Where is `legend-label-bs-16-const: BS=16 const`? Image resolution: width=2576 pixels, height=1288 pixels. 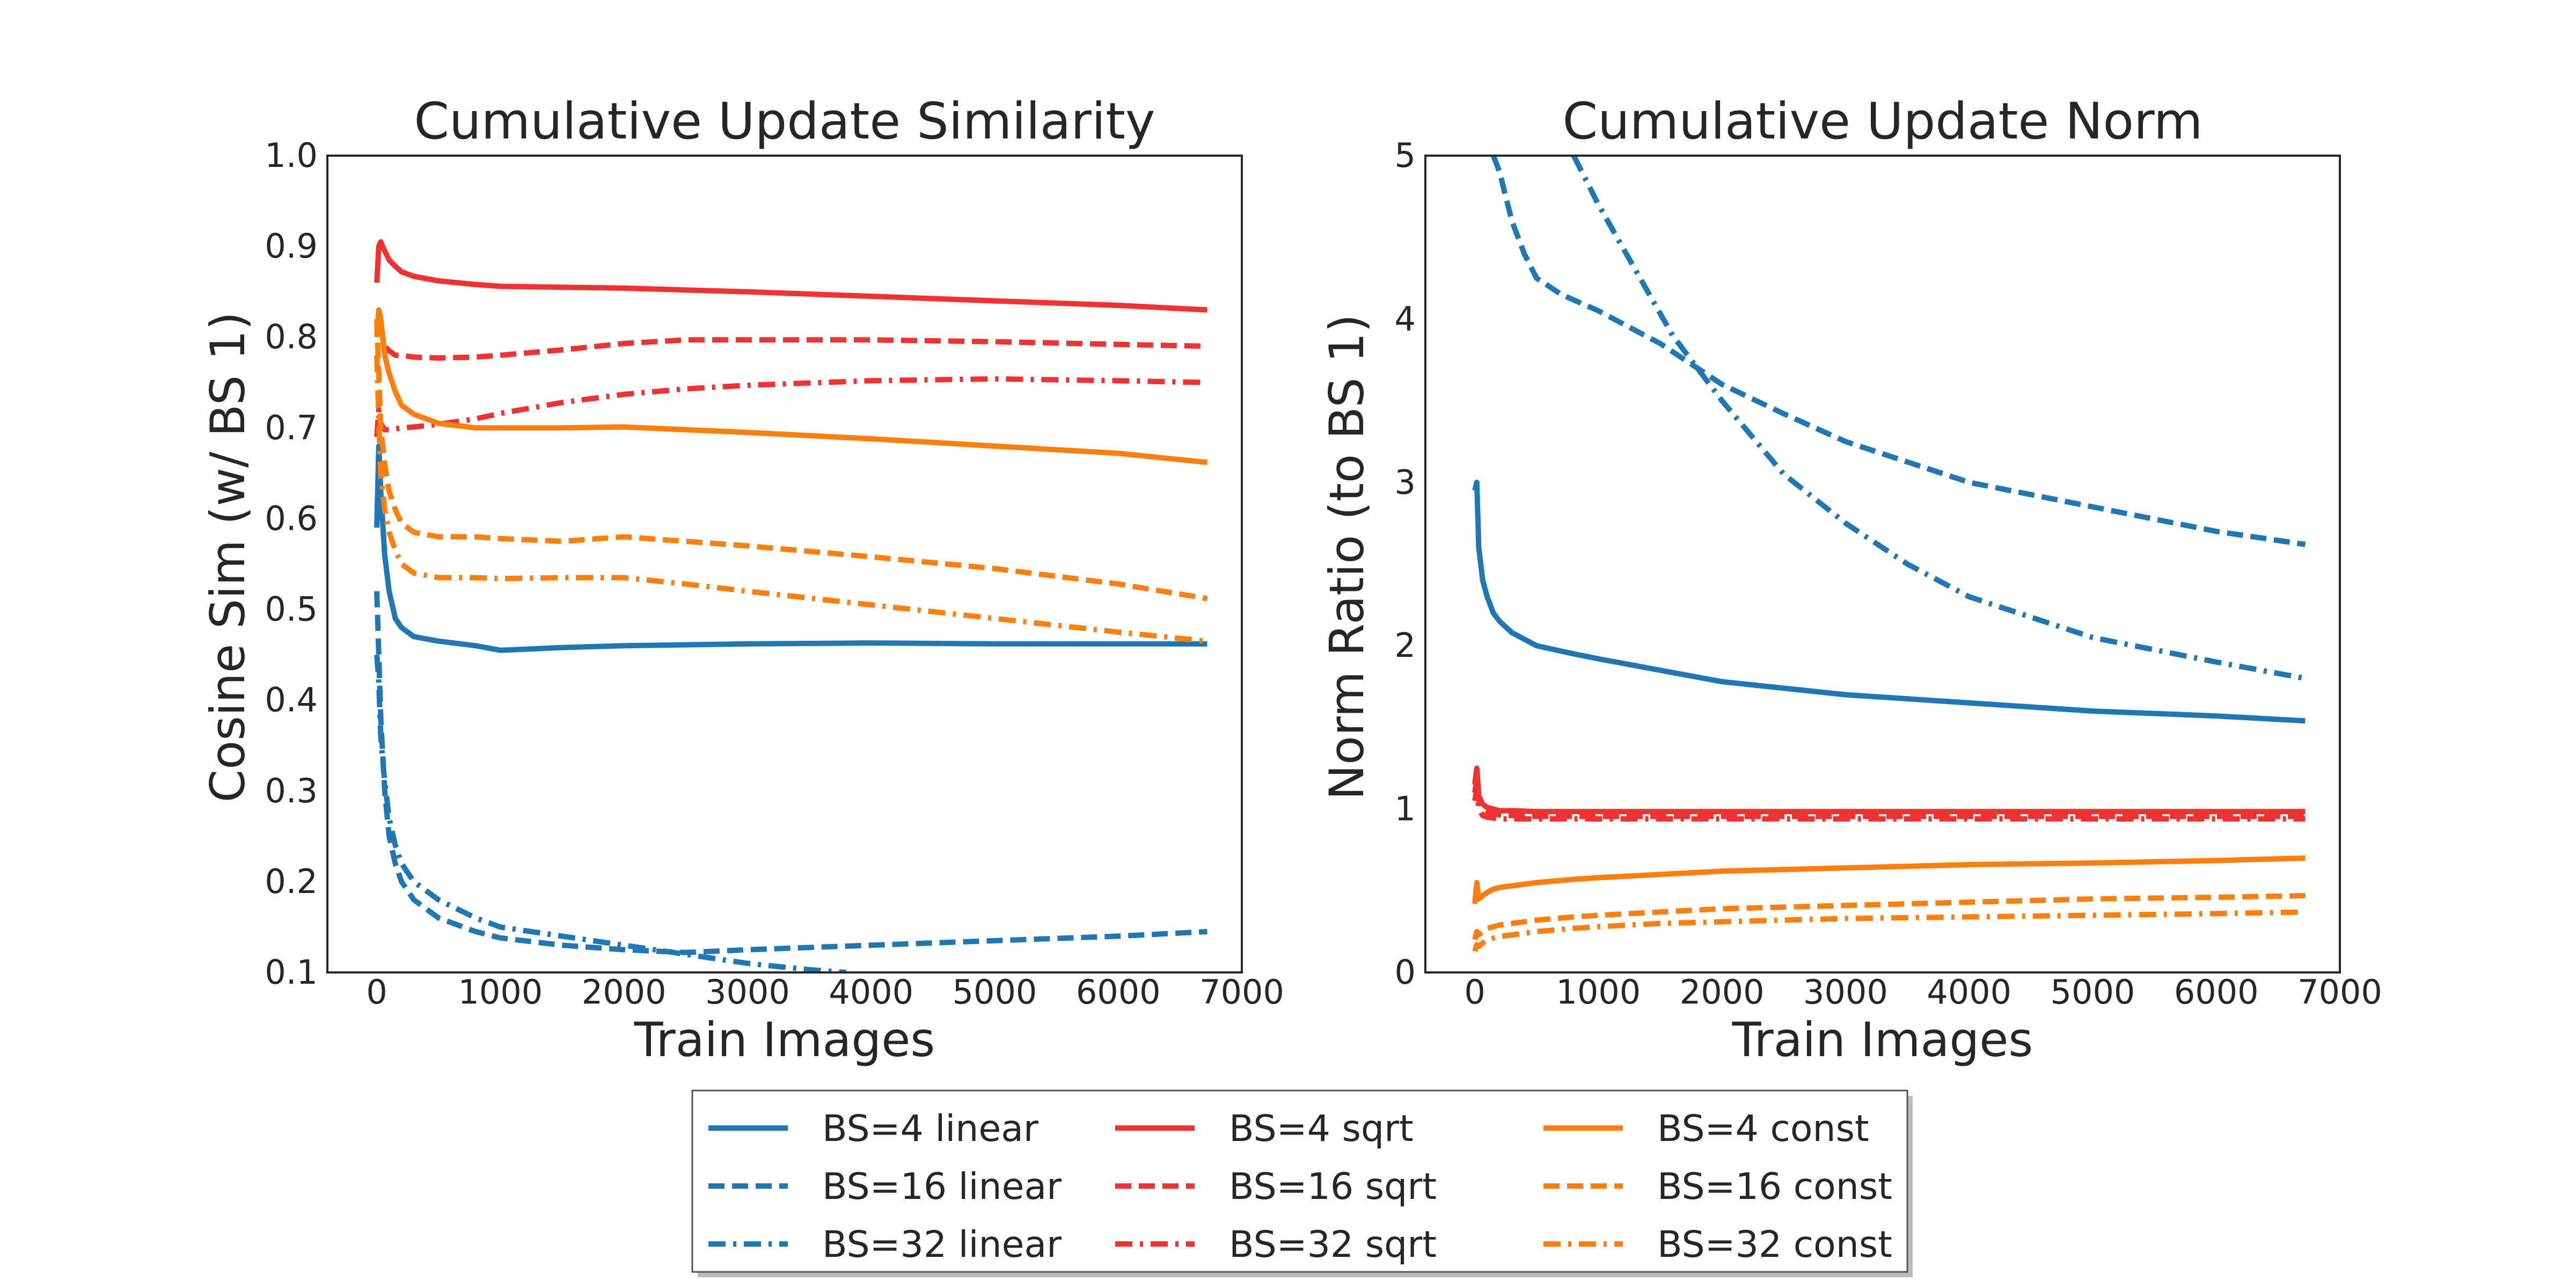 legend-label-bs-16-const: BS=16 const is located at coordinates (1774, 1187).